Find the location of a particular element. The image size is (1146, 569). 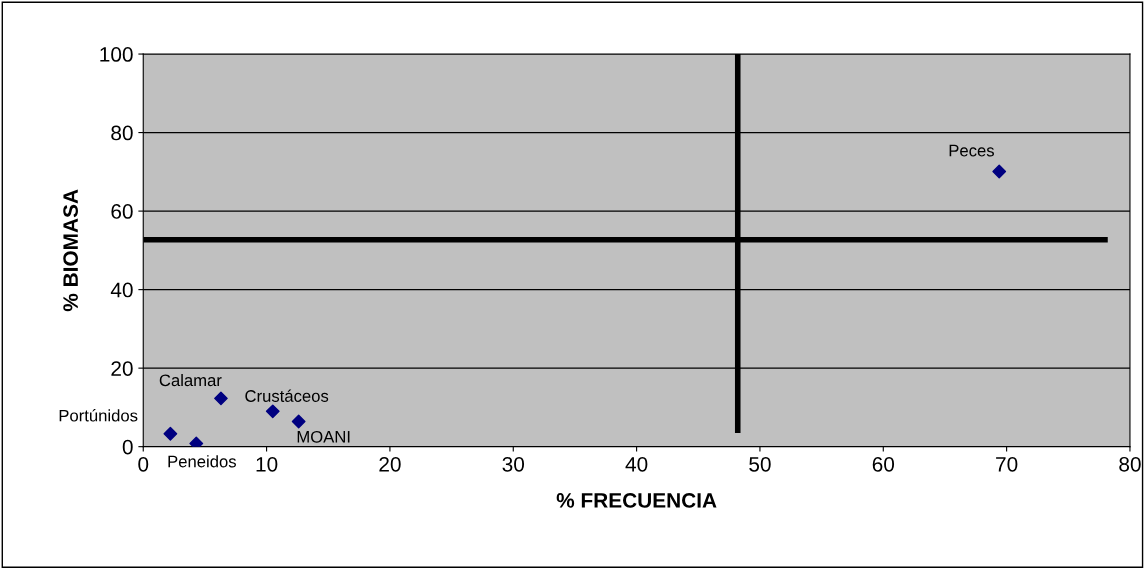

annotation: MOANI is located at coordinates (323, 436).